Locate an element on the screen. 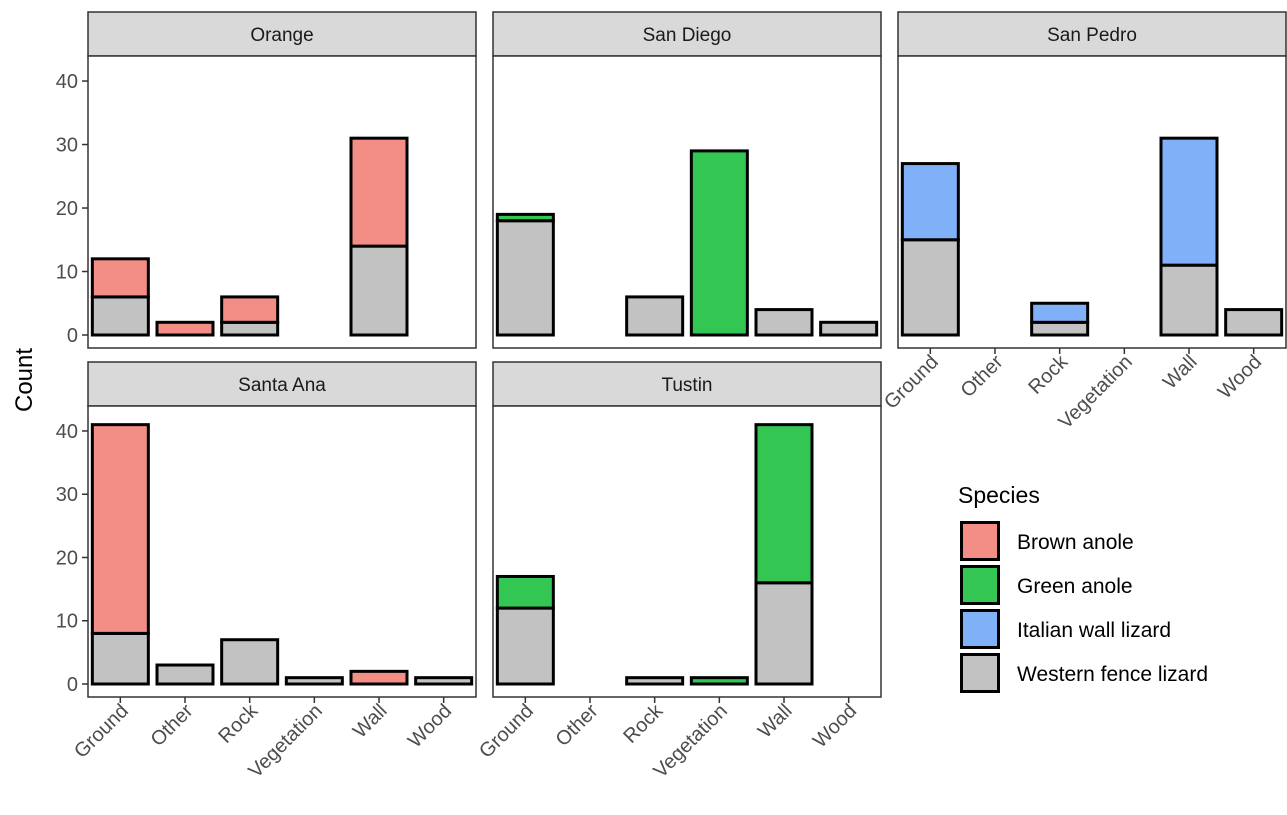 This screenshot has height=815, width=1287. facet-title: Santa Ana is located at coordinates (282, 385).